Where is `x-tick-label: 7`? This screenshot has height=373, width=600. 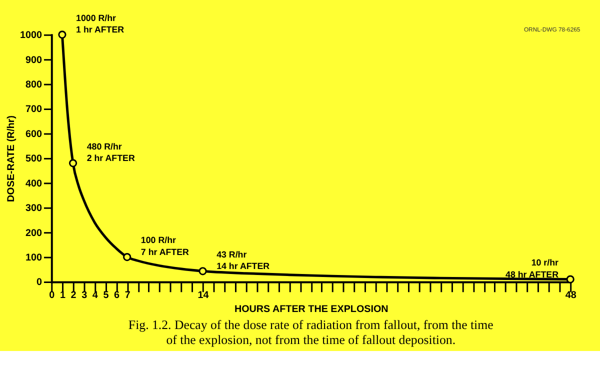
x-tick-label: 7 is located at coordinates (127, 296).